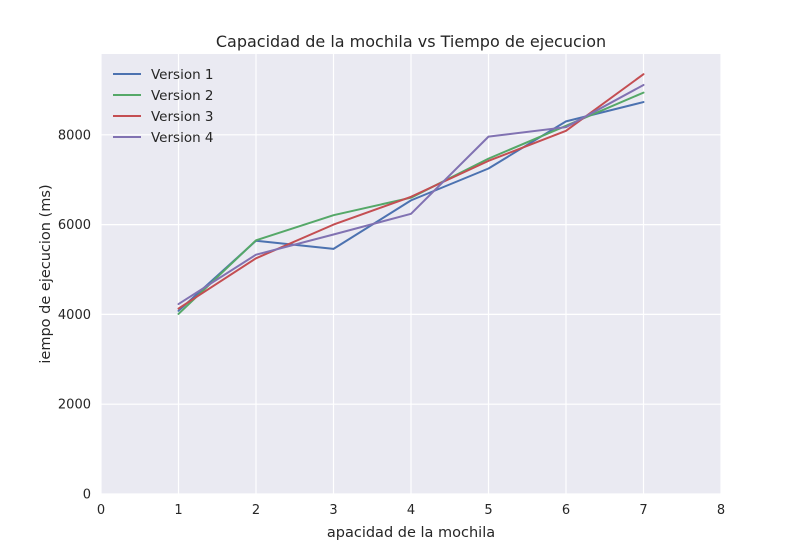 Image resolution: width=800 pixels, height=550 pixels. What do you see at coordinates (182, 96) in the screenshot?
I see `legend-label-2: Version 2` at bounding box center [182, 96].